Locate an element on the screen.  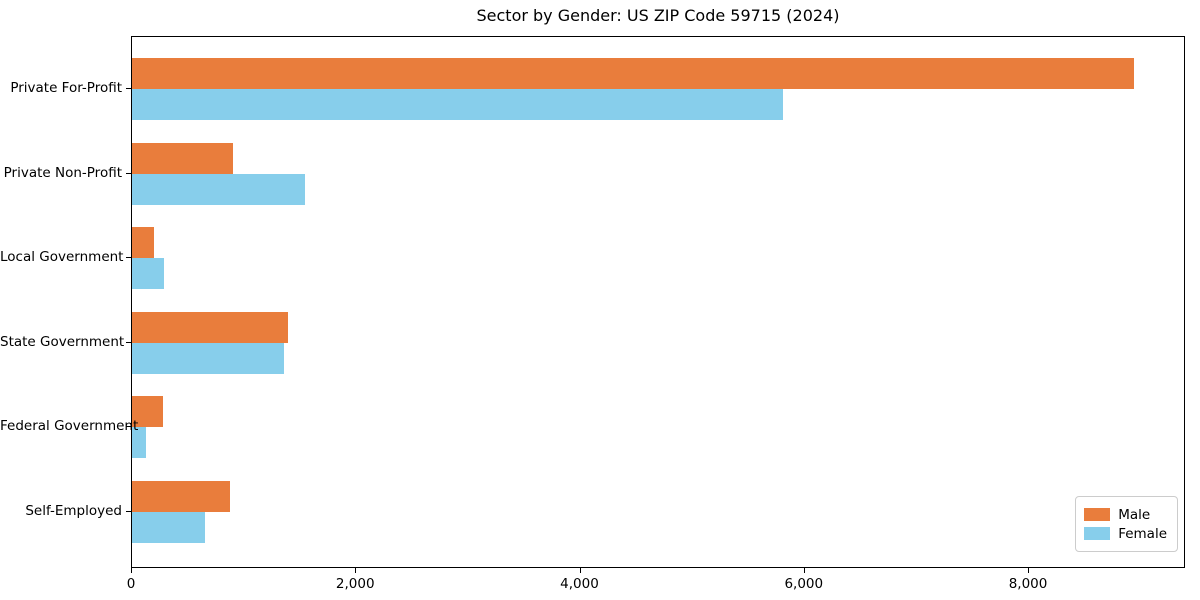
x-tick-label: 6,000 is located at coordinates (804, 584).